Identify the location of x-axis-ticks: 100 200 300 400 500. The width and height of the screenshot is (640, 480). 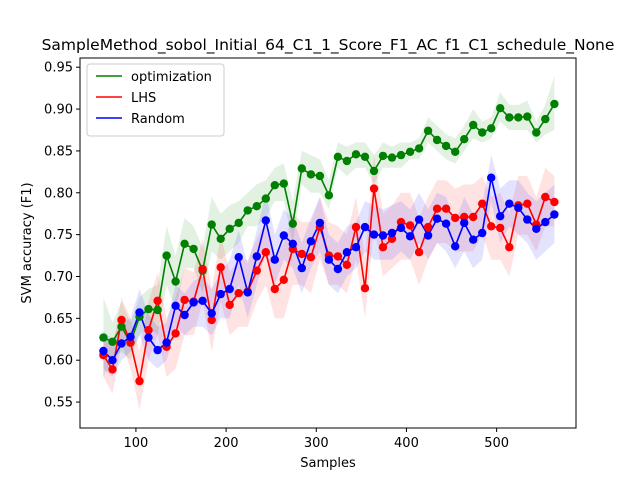
(316, 439).